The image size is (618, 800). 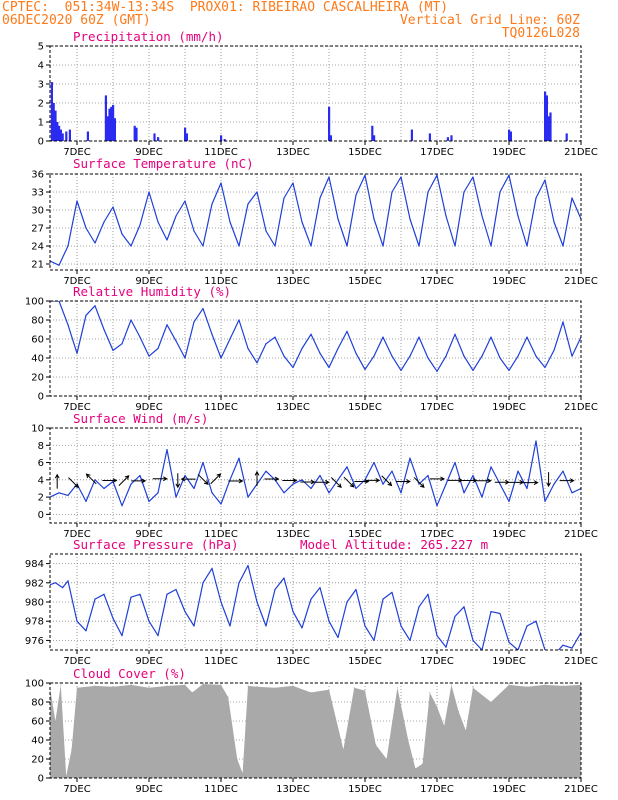 I want to click on x-tick-label: 11DEC, so click(x=221, y=789).